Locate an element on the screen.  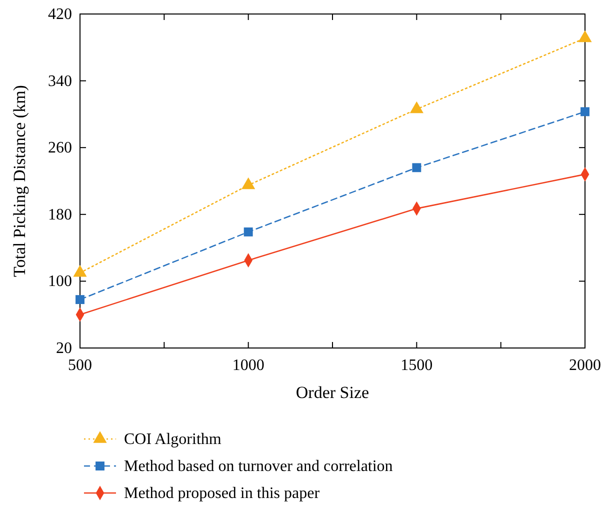
y-tick-label: 100 is located at coordinates (60, 281).